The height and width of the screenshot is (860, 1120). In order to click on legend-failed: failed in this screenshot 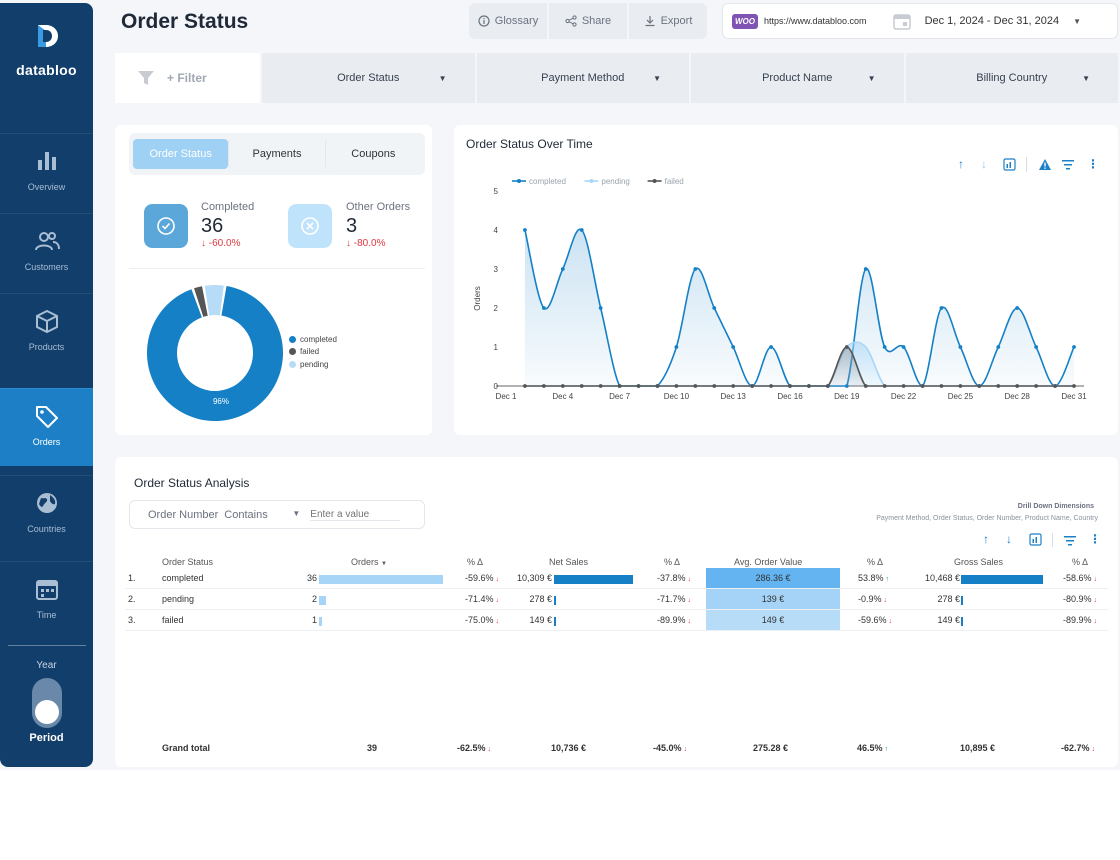, I will do `click(304, 351)`.